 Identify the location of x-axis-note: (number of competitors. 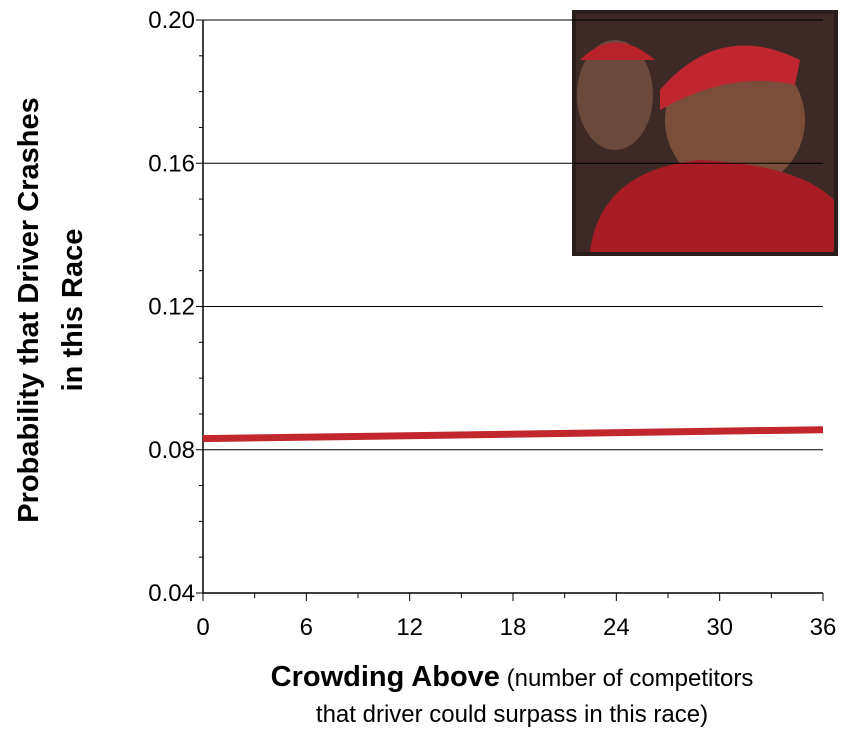
(630, 678).